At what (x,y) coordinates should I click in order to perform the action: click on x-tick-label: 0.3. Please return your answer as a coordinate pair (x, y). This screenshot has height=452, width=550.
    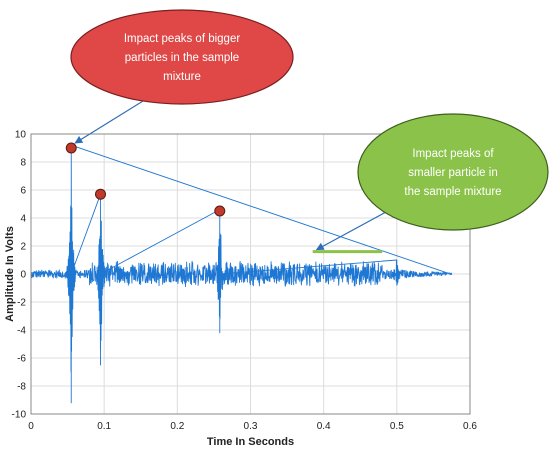
    Looking at the image, I should click on (251, 426).